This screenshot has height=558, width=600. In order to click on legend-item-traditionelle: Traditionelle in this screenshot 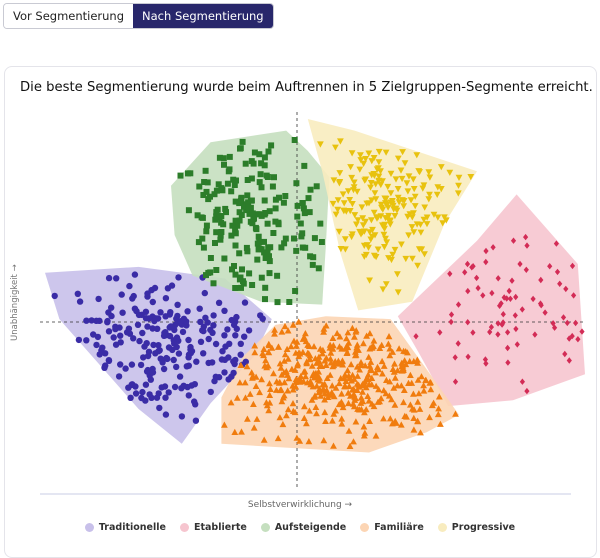, I will do `click(125, 527)`.